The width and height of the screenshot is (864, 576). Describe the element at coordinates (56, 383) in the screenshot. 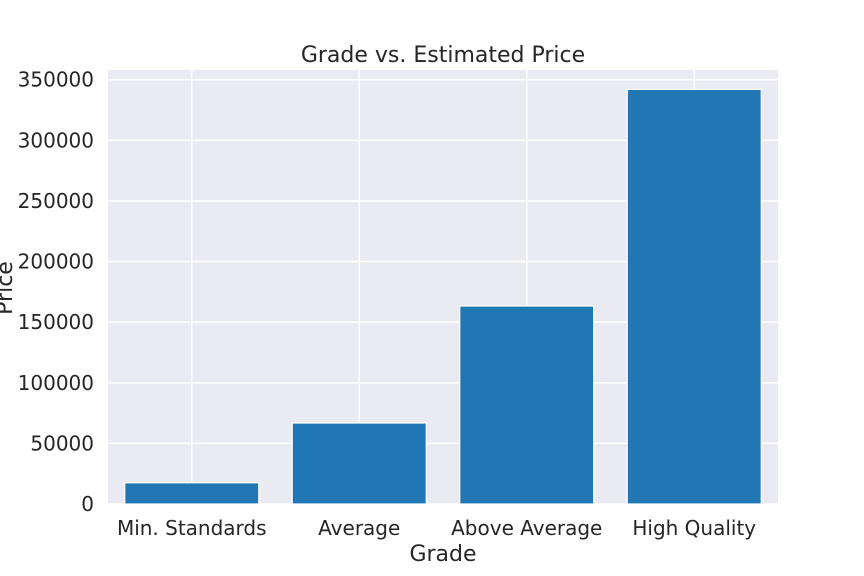

I see `y-tick-label: 100000` at that location.